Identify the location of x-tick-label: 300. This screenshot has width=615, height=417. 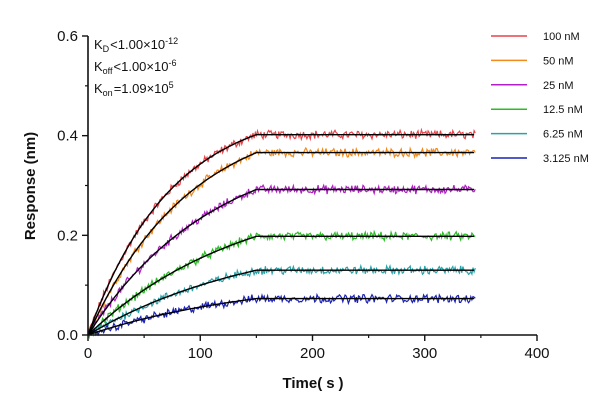
(424, 353).